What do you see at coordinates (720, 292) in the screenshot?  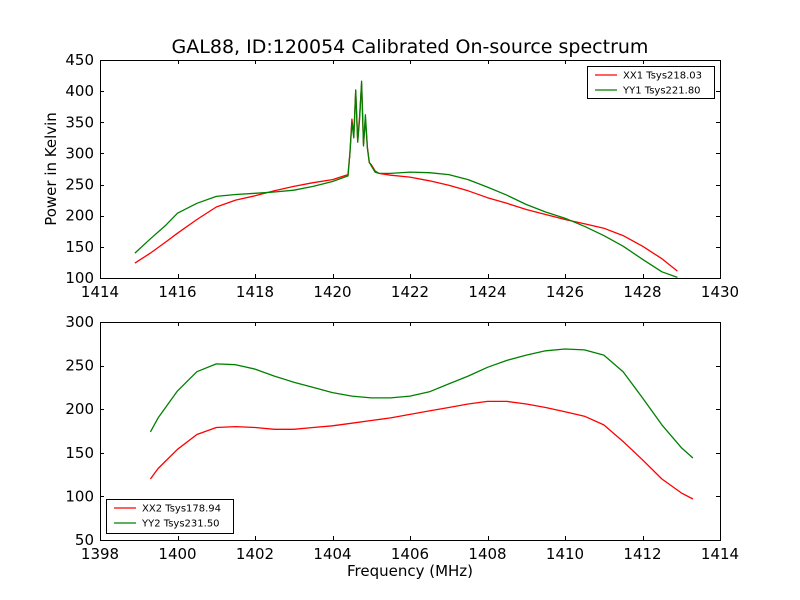 I see `x-tick-label: 1430` at bounding box center [720, 292].